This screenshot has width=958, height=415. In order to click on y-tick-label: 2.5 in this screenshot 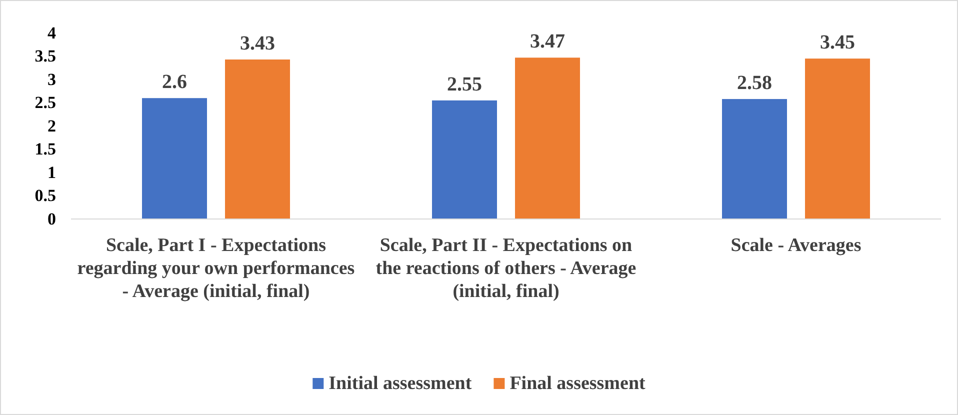, I will do `click(45, 102)`.